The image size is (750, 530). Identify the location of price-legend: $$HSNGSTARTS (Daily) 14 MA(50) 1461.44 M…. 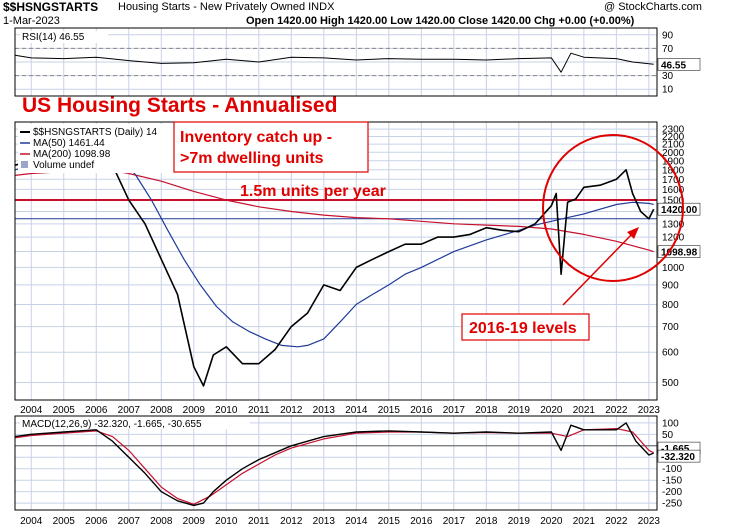
(99, 148).